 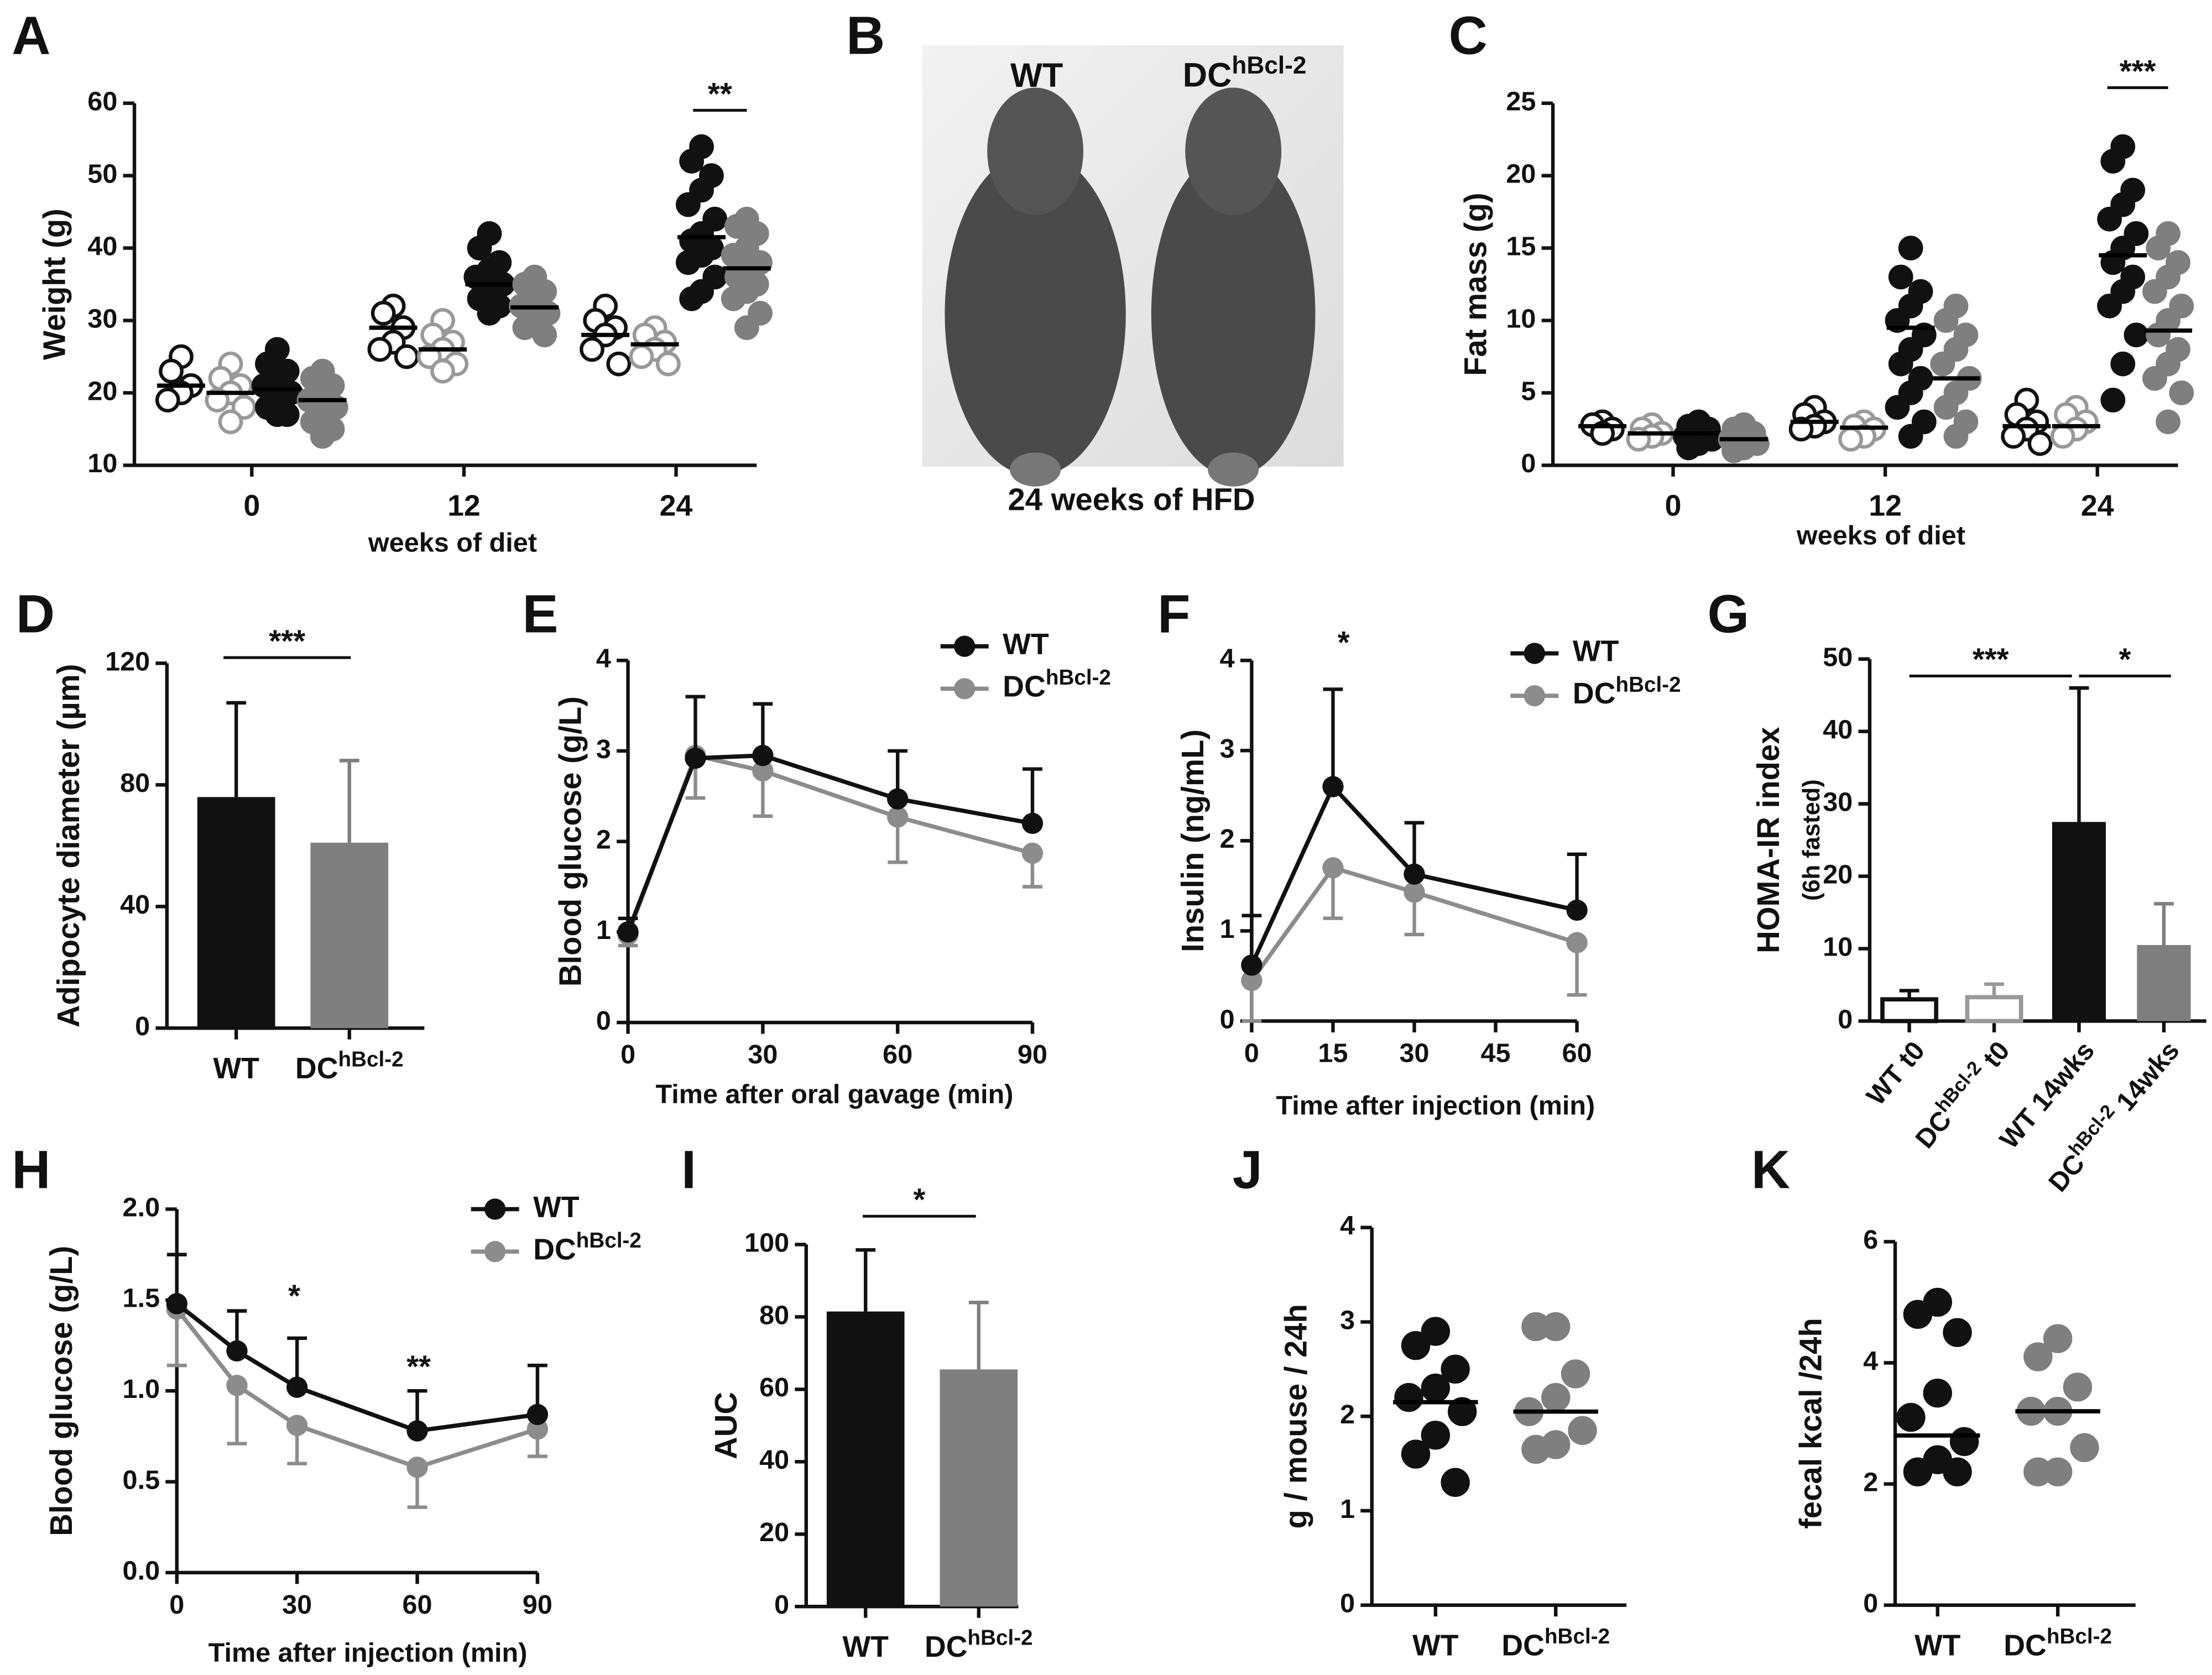 What do you see at coordinates (1838, 947) in the screenshot?
I see `y-tick-label: 10` at bounding box center [1838, 947].